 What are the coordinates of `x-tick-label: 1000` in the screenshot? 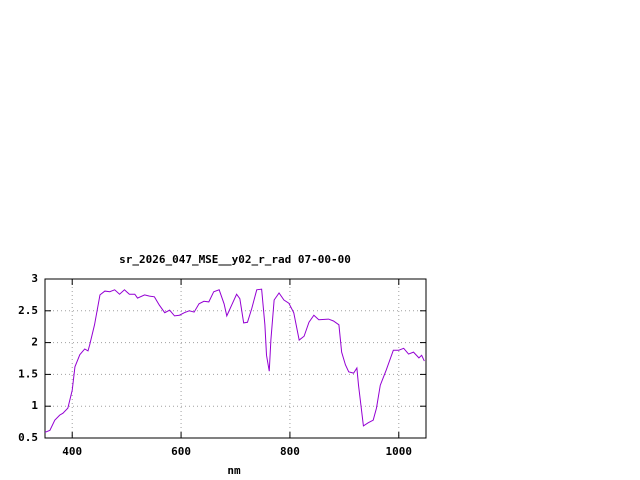 It's located at (399, 451).